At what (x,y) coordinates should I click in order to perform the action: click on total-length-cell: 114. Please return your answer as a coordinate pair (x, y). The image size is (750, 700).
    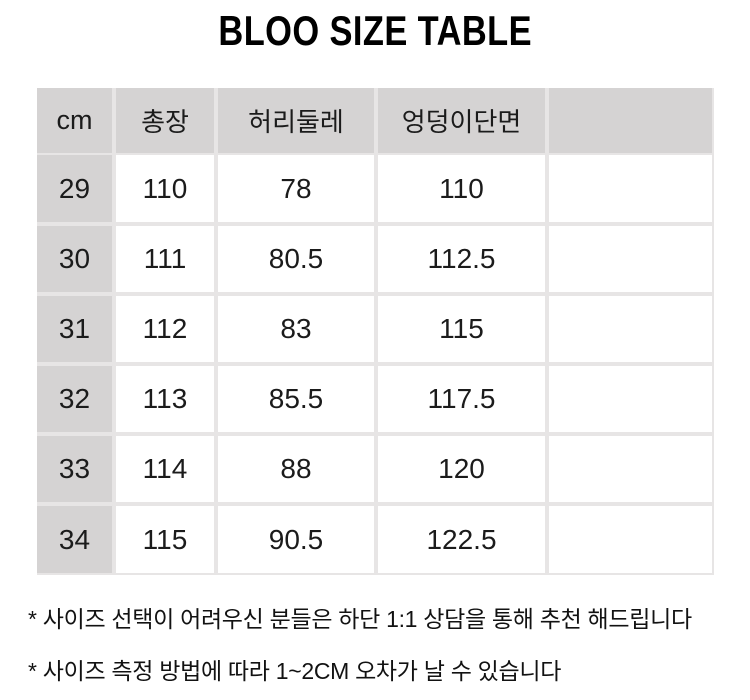
    Looking at the image, I should click on (165, 469).